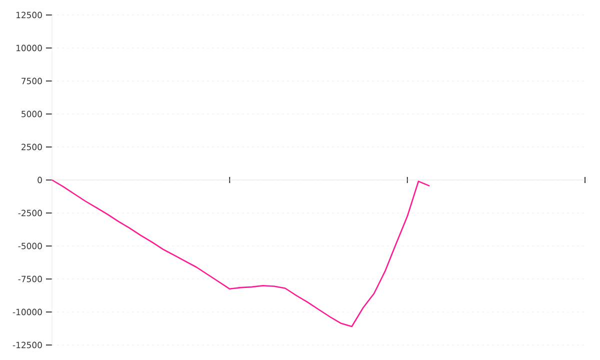 This screenshot has height=360, width=600. I want to click on y-tick-label: -2500, so click(30, 213).